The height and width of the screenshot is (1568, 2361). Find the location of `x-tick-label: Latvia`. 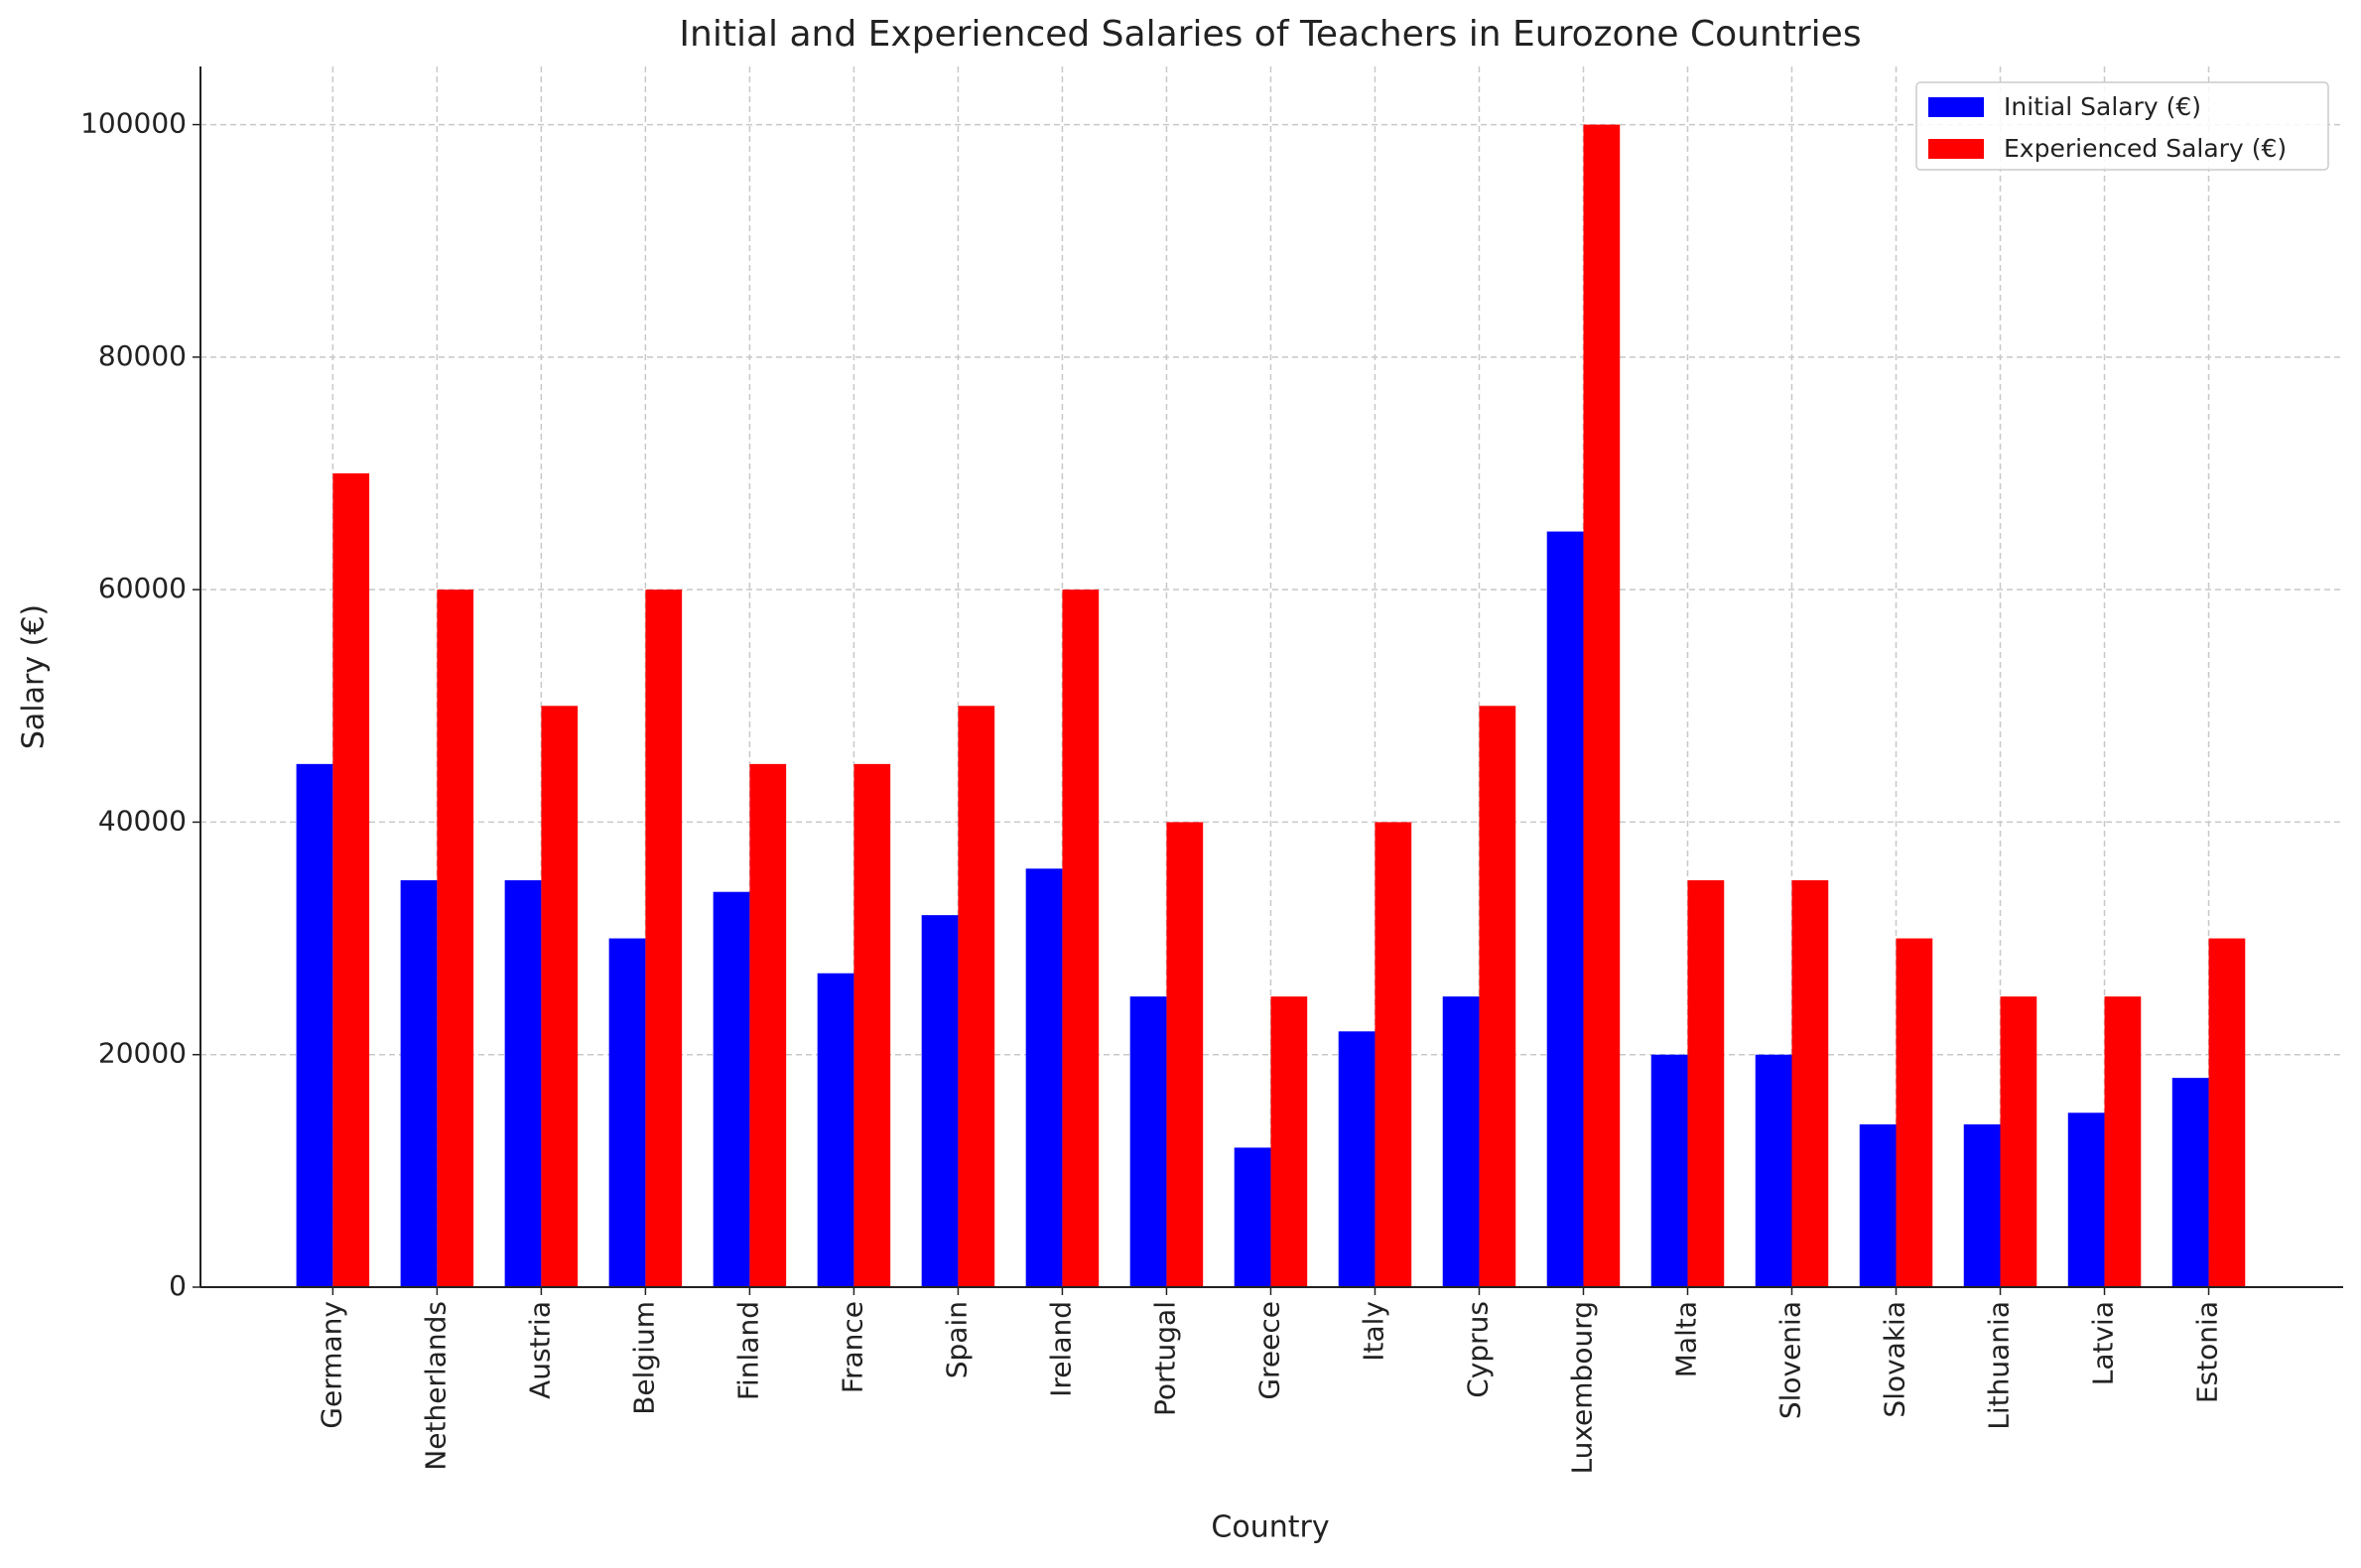

x-tick-label: Latvia is located at coordinates (2103, 1343).